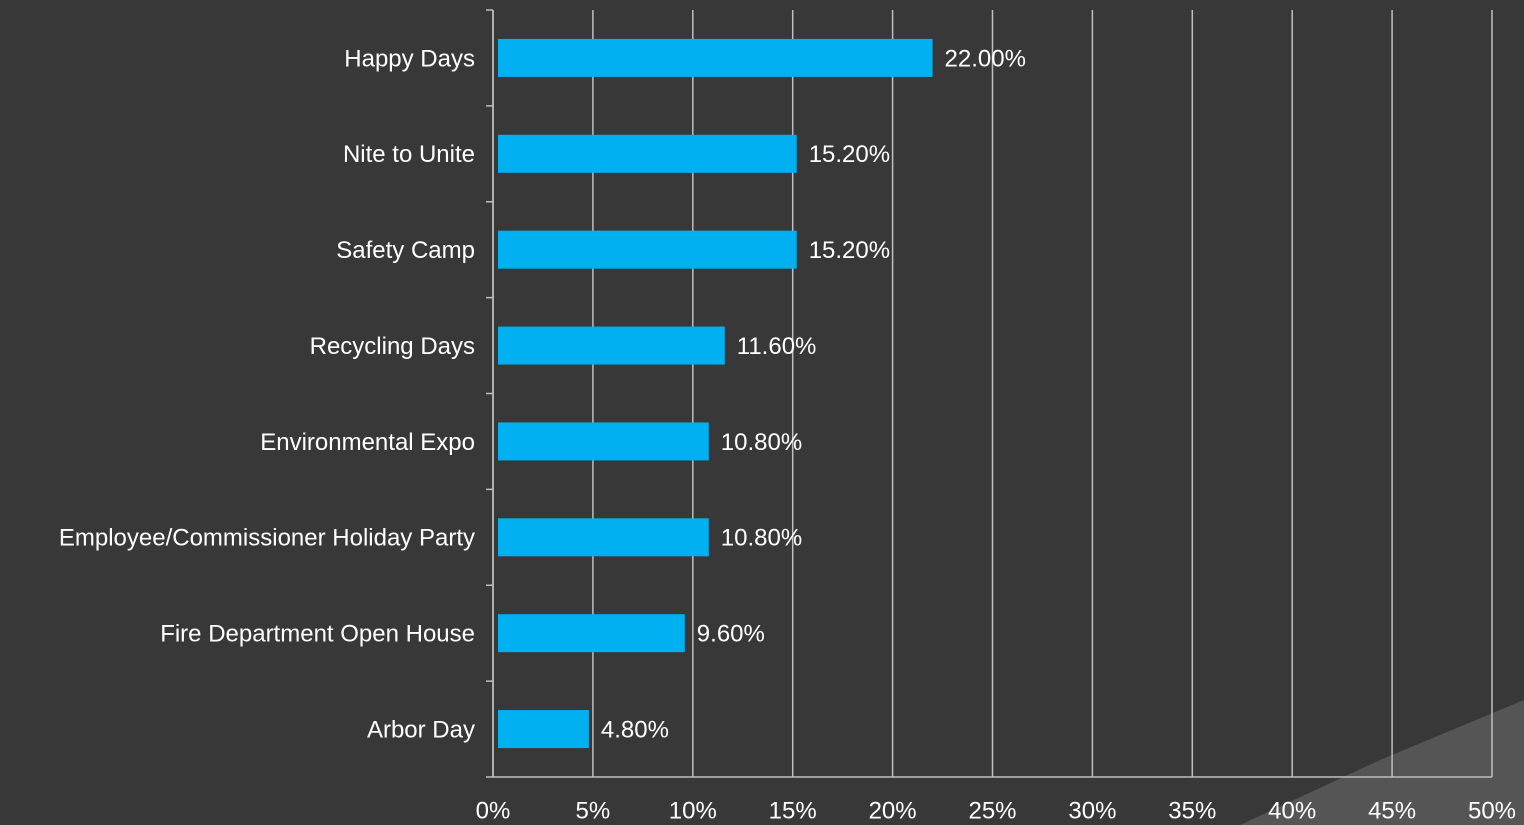 The height and width of the screenshot is (825, 1524). I want to click on y-tick-label: Environmental Expo, so click(367, 442).